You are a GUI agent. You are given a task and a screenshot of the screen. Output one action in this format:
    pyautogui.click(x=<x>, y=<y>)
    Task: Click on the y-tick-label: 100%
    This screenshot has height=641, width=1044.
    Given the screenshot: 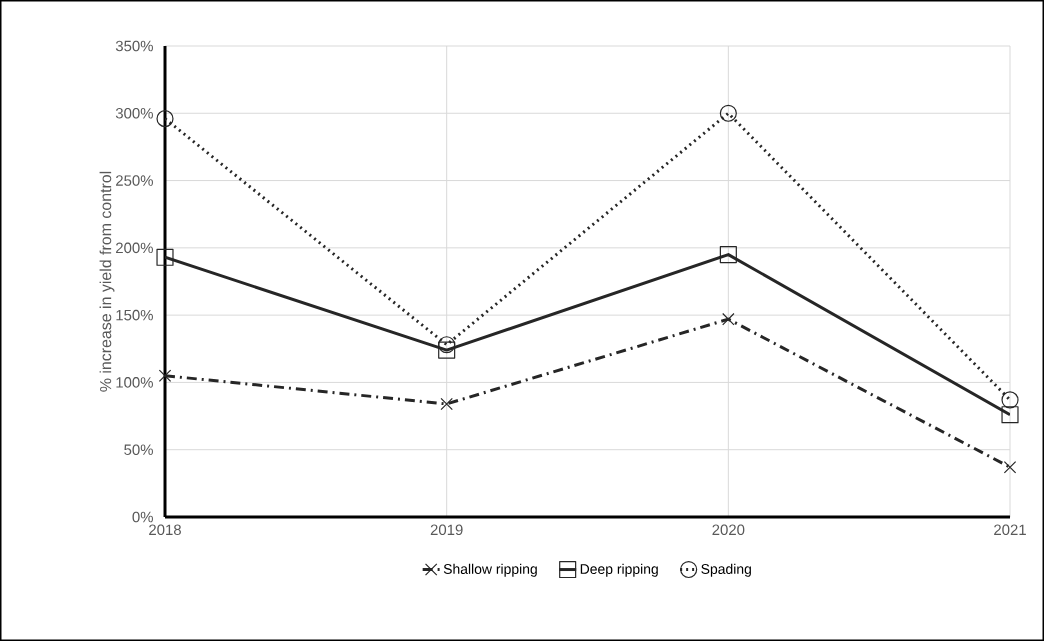 What is the action you would take?
    pyautogui.click(x=134, y=382)
    